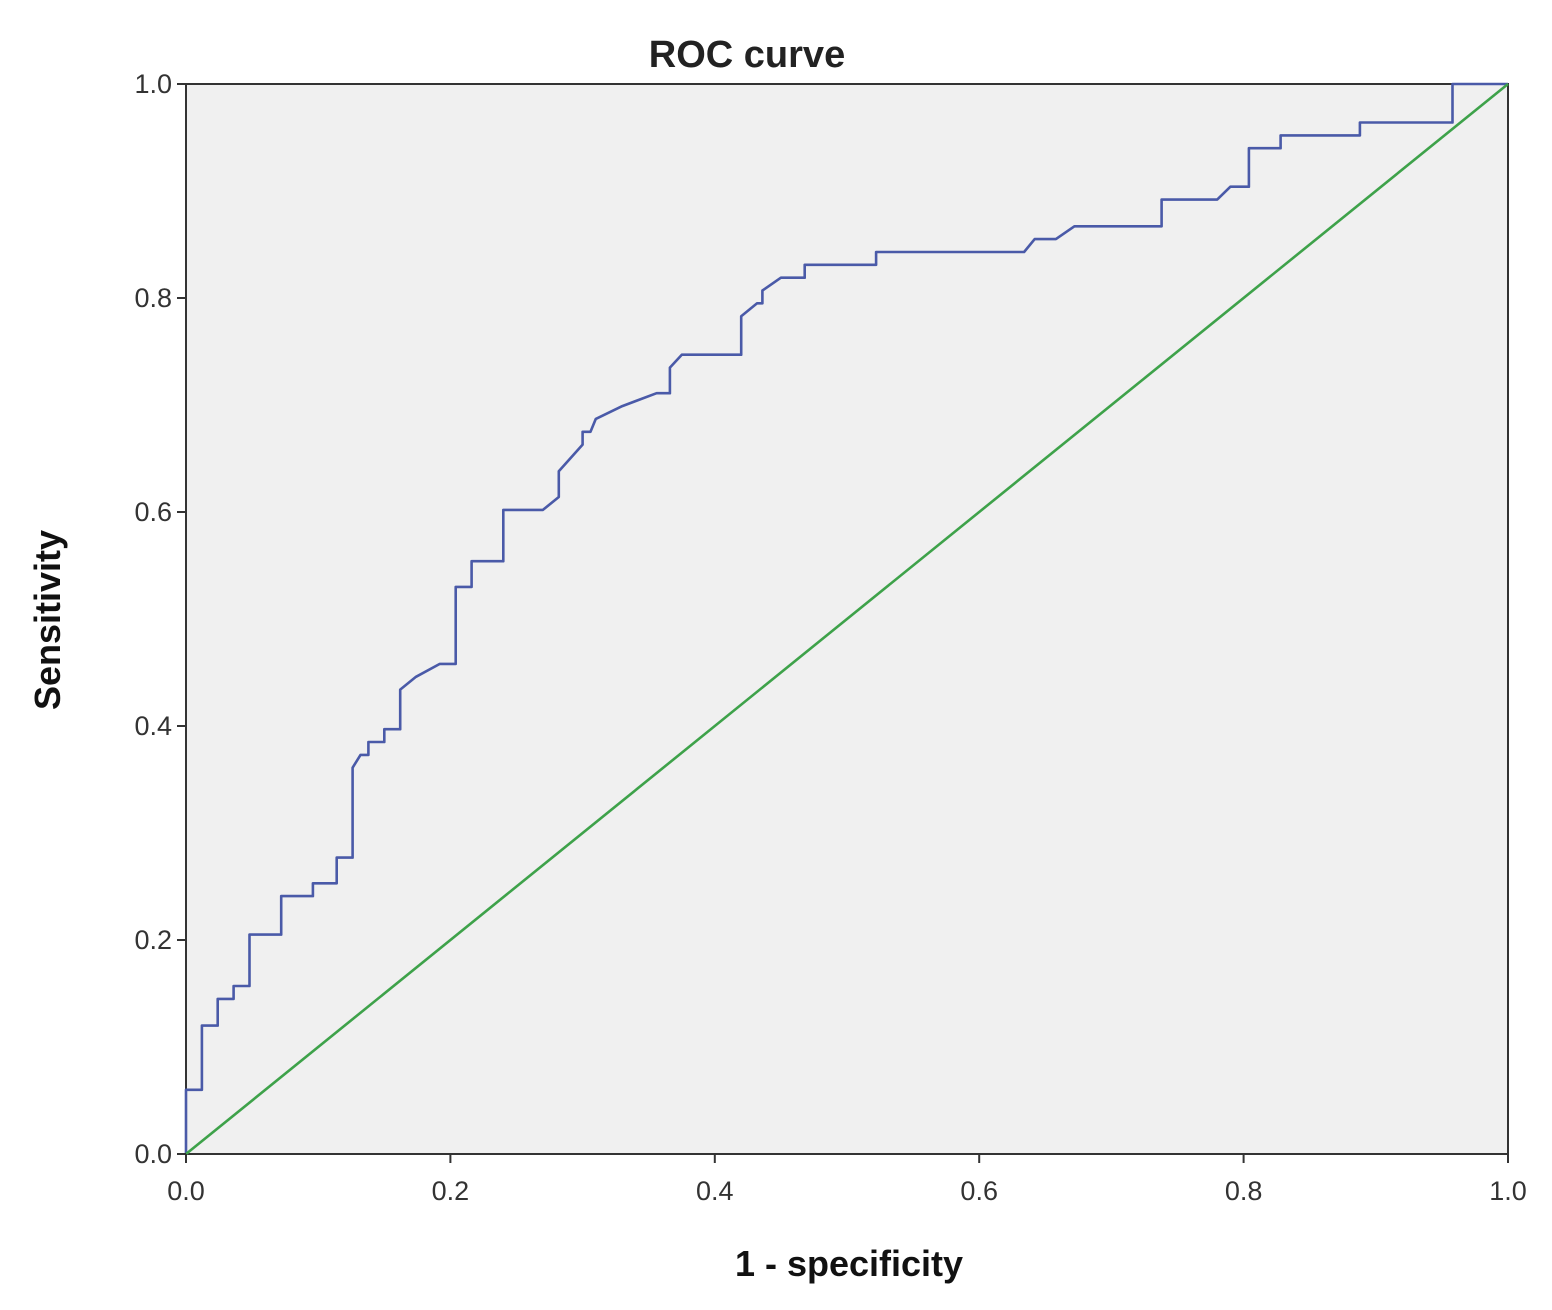 This screenshot has height=1310, width=1552. What do you see at coordinates (1508, 1191) in the screenshot?
I see `x-tick-label: 1.0` at bounding box center [1508, 1191].